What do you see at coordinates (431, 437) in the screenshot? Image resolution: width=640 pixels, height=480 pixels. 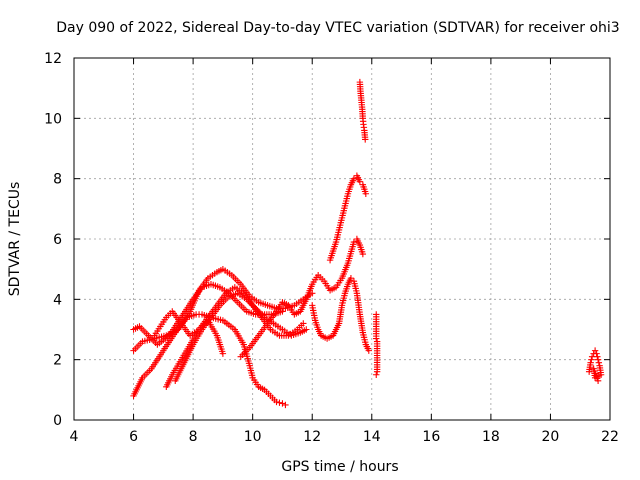 I see `x-tick-label: 16` at bounding box center [431, 437].